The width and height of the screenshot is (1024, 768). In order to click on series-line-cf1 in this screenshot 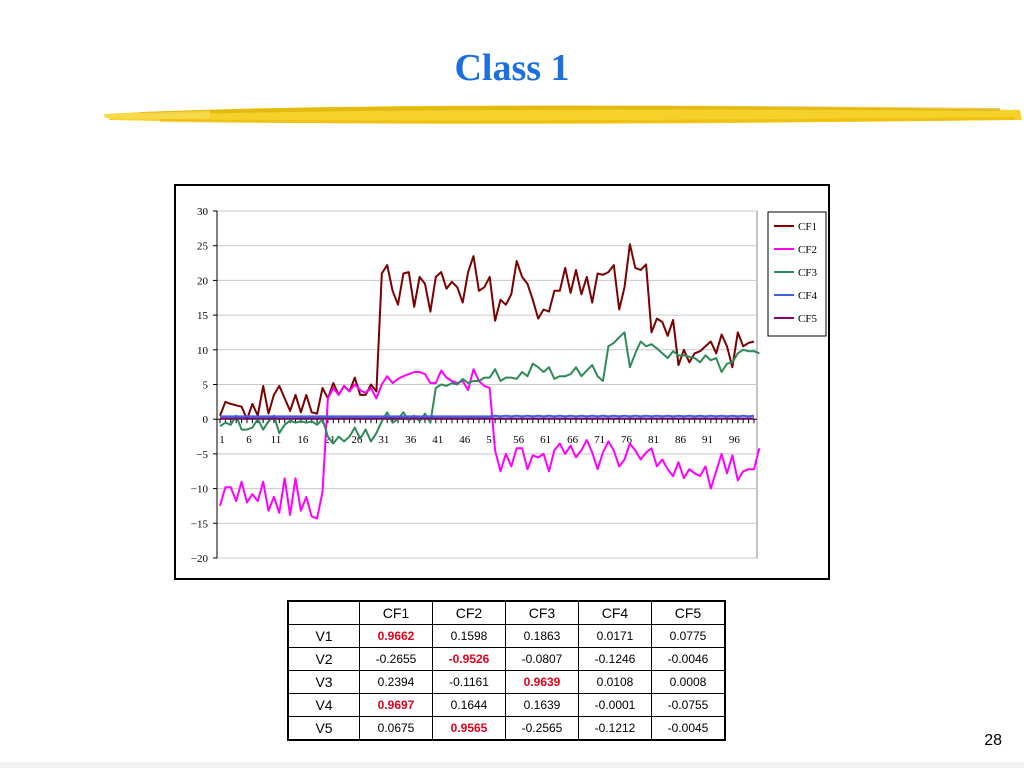, I will do `click(487, 332)`.